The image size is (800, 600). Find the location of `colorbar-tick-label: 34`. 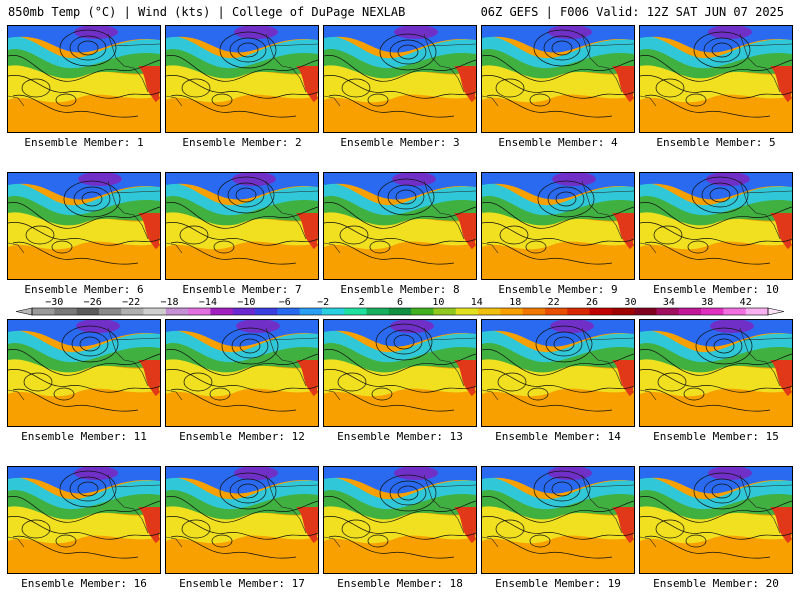

colorbar-tick-label: 34 is located at coordinates (669, 302).